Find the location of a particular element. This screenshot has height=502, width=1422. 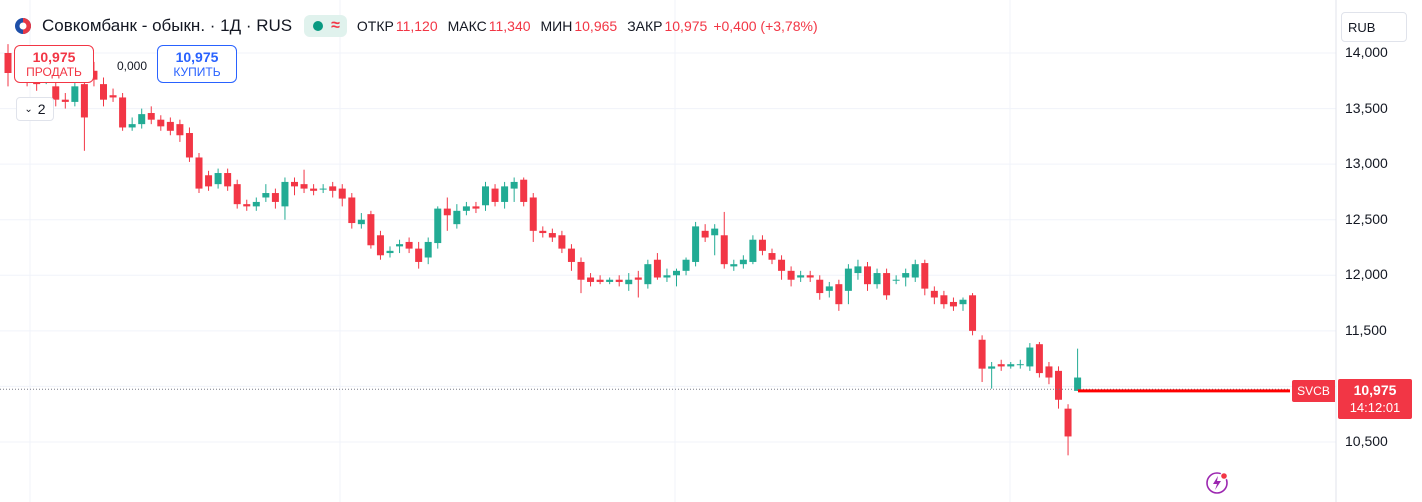

price-tick-label: 12,000 is located at coordinates (1366, 274).